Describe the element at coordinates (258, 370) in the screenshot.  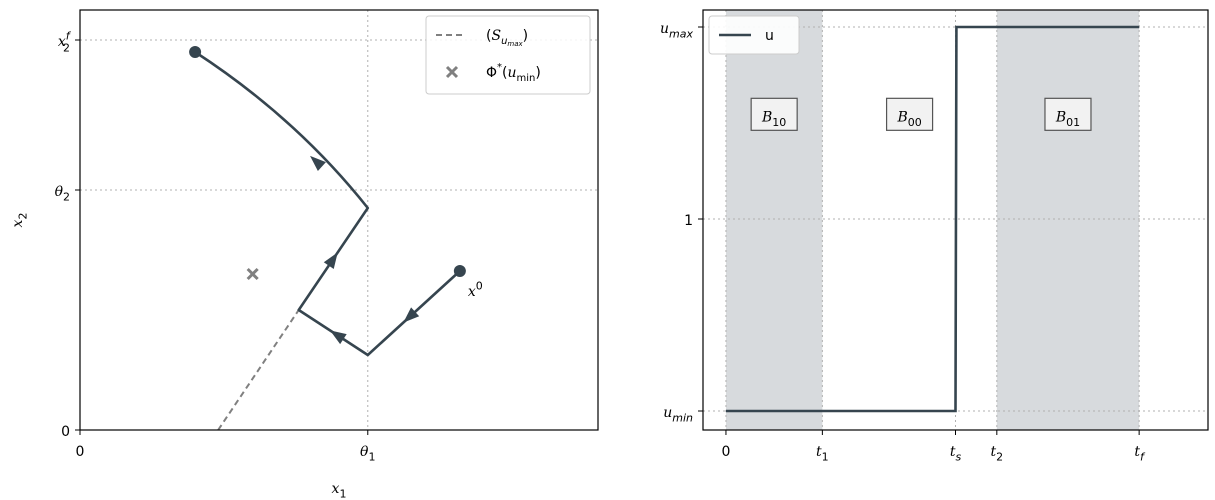
I see `switching-curve-dashed-line` at that location.